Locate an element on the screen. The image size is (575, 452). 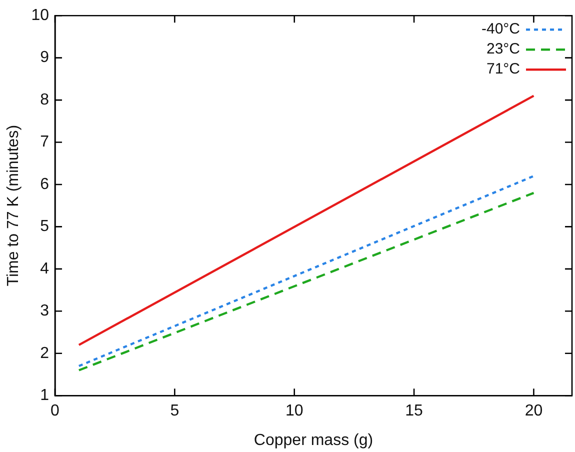
y-tick-label: 10 is located at coordinates (40, 15).